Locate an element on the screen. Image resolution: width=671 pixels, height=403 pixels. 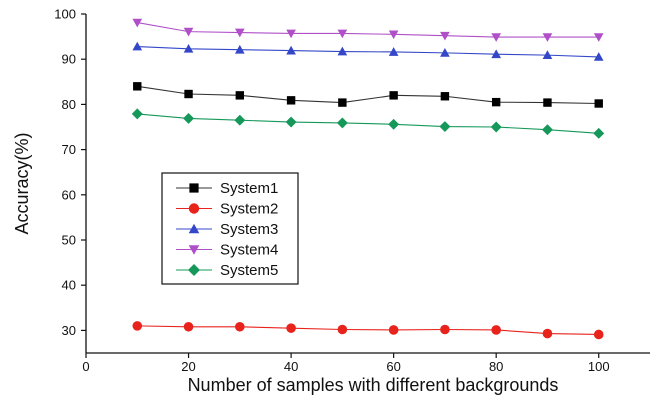
series-system4 is located at coordinates (368, 30).